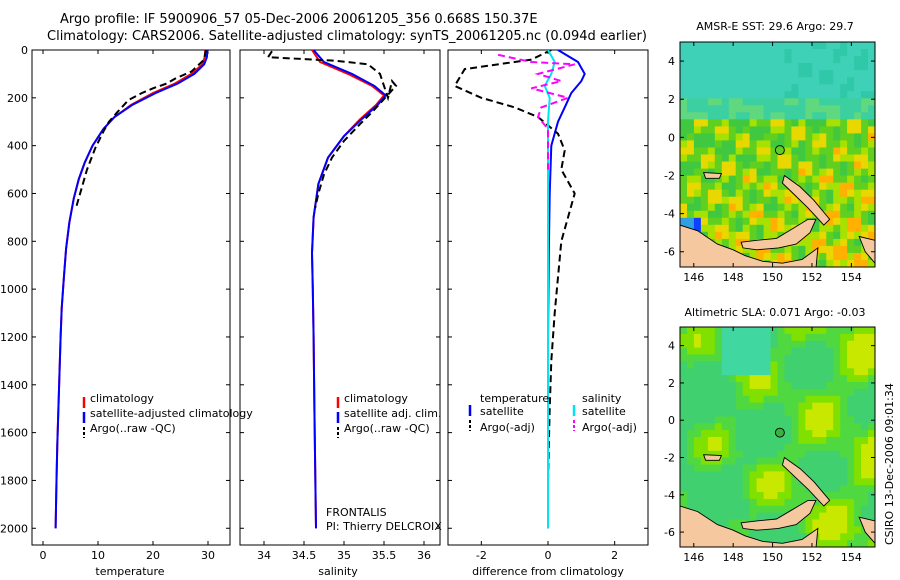 The width and height of the screenshot is (900, 580). I want to click on legend-label: Argo(-adj), so click(507, 427).